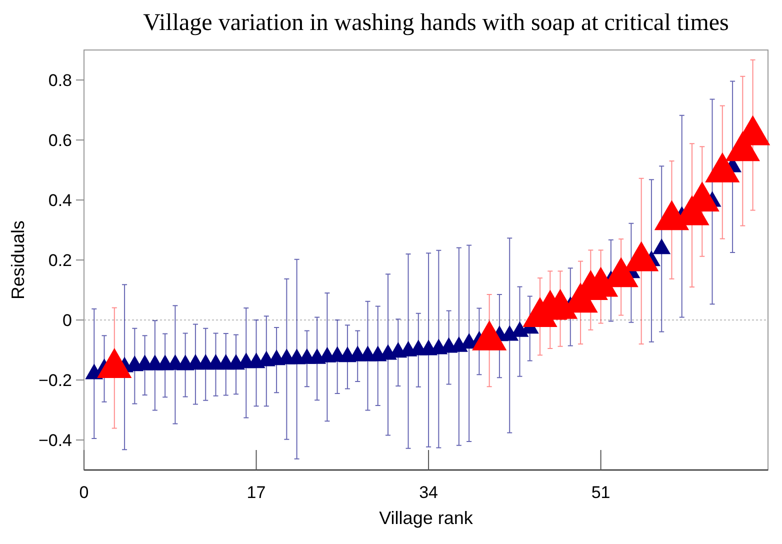 Image resolution: width=782 pixels, height=544 pixels. I want to click on y-tick-label: 0.4, so click(60, 200).